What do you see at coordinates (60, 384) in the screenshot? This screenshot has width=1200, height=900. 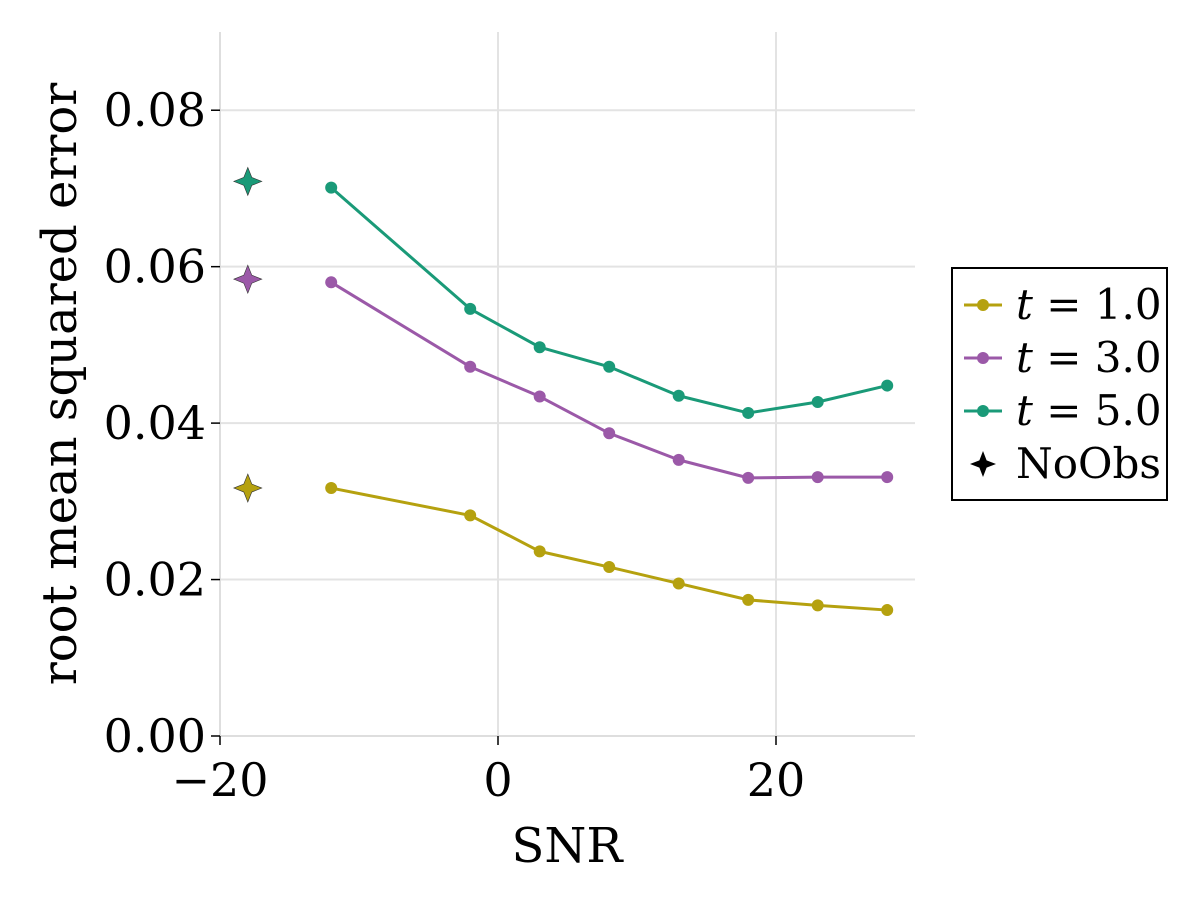 I see `y-axis-title: root mean squared error` at bounding box center [60, 384].